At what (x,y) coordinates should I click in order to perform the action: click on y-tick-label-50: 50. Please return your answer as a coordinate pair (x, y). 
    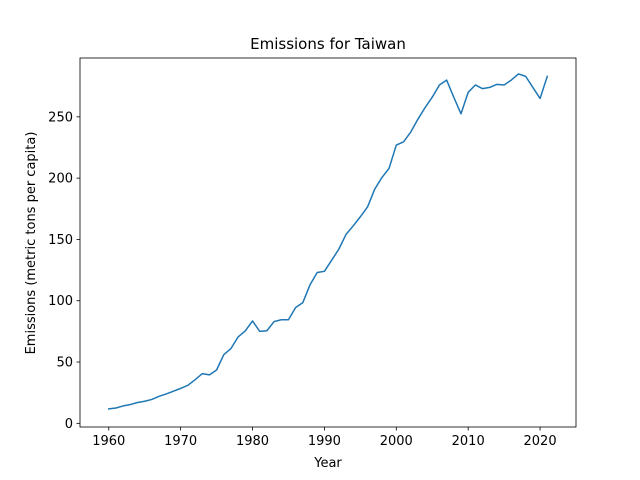
    Looking at the image, I should click on (64, 363).